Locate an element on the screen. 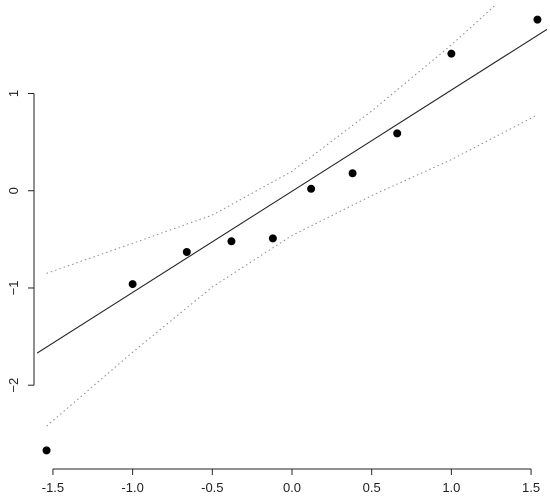 The image size is (550, 502). x-tick-label: 1.5 is located at coordinates (531, 487).